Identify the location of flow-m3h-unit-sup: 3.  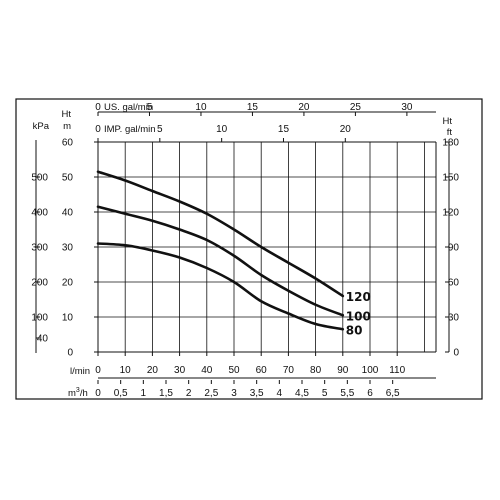
(78, 390).